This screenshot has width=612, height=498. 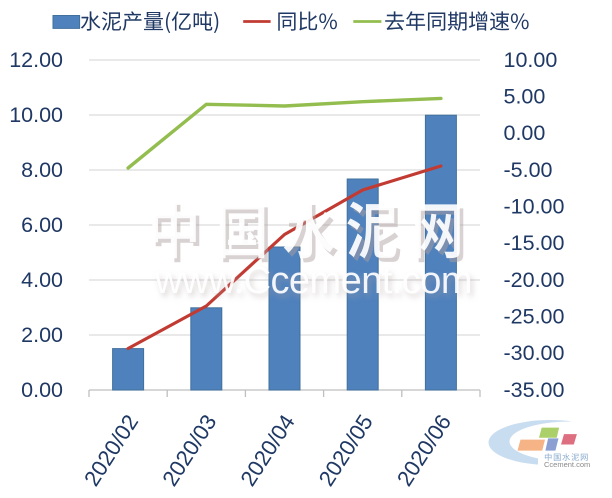 What do you see at coordinates (525, 97) in the screenshot?
I see `svg-text: 5.00` at bounding box center [525, 97].